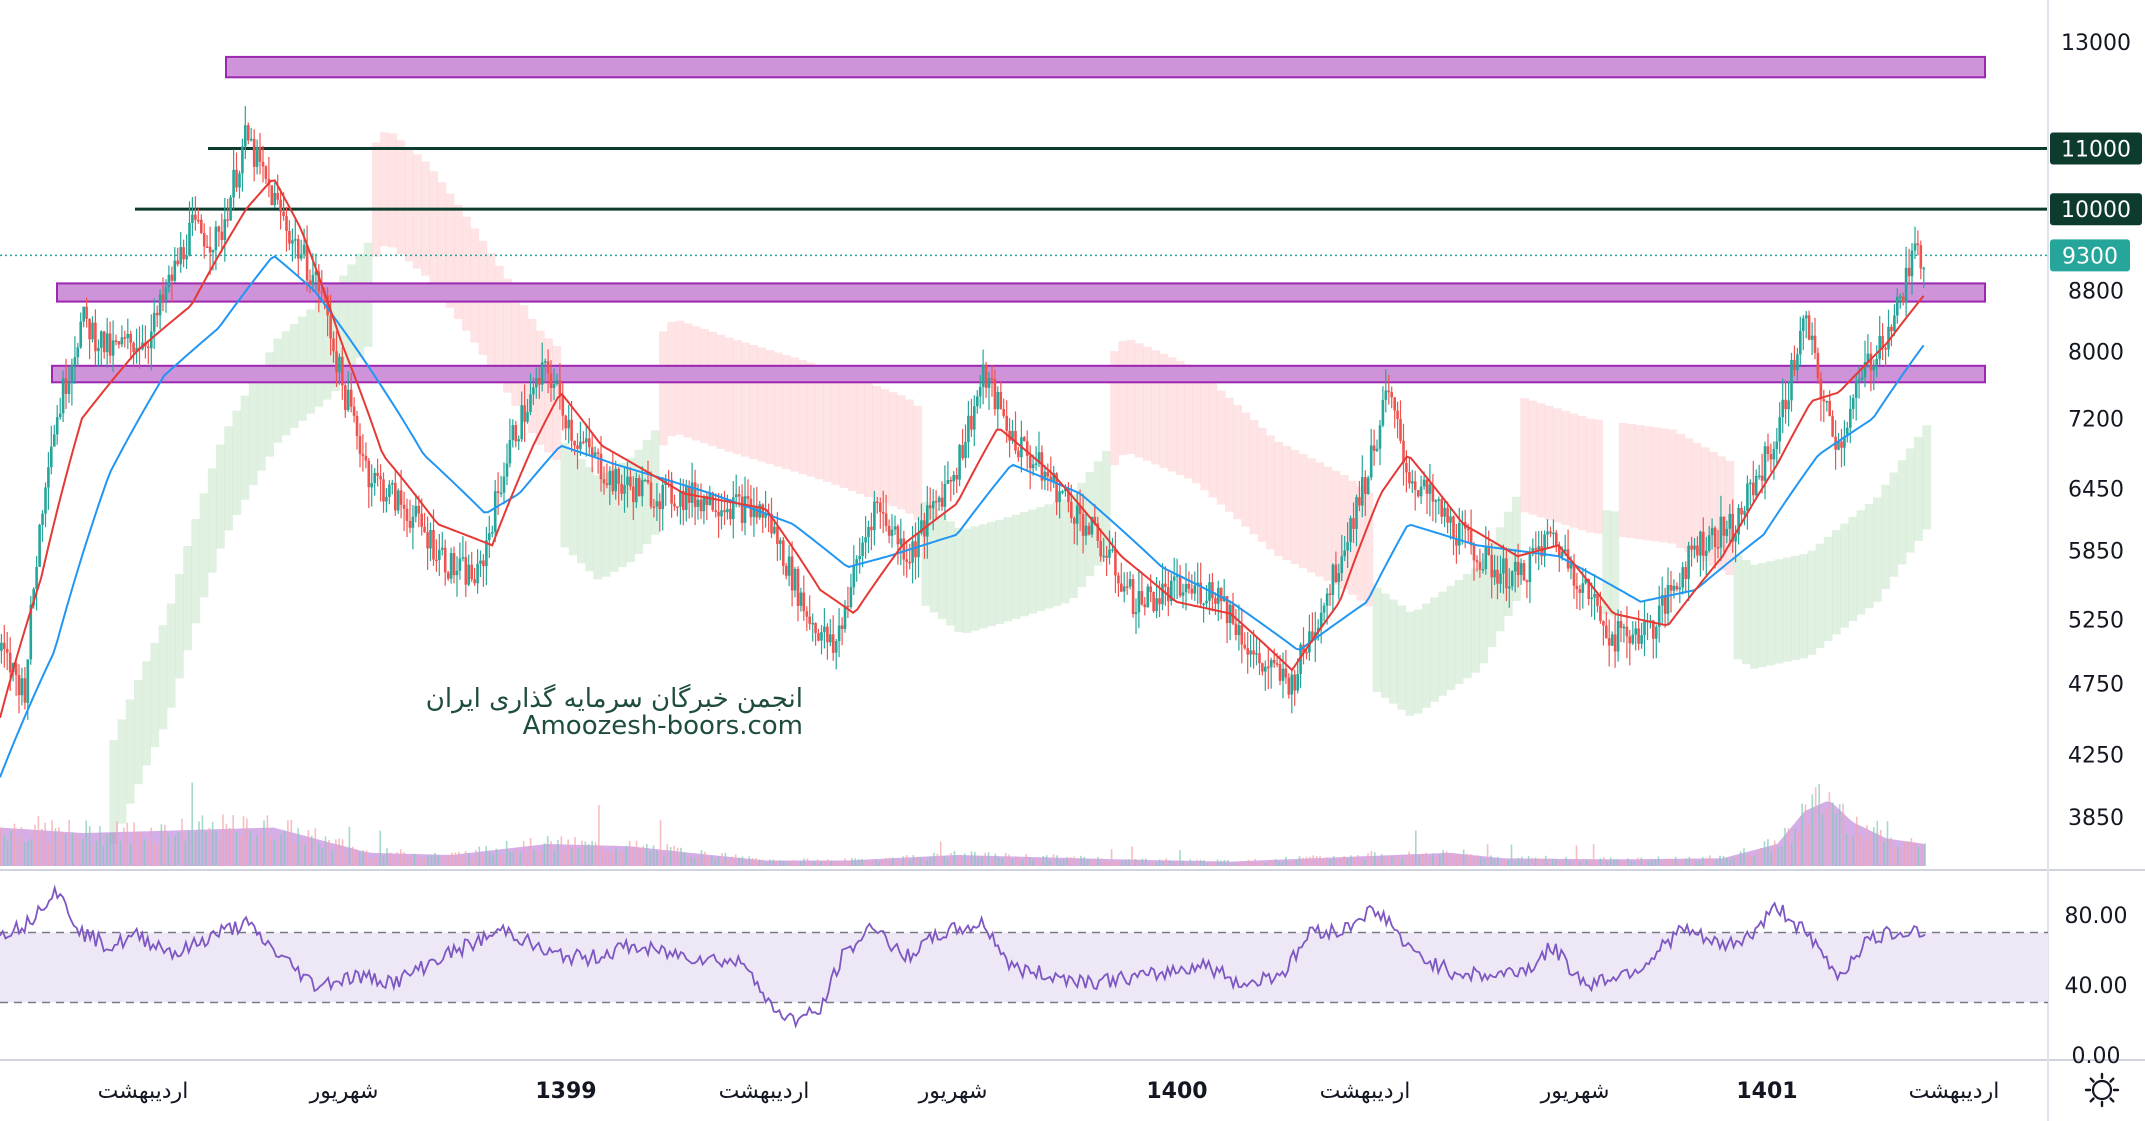 This screenshot has width=2145, height=1121. What do you see at coordinates (2096, 490) in the screenshot?
I see `price-tick-label: 6450` at bounding box center [2096, 490].